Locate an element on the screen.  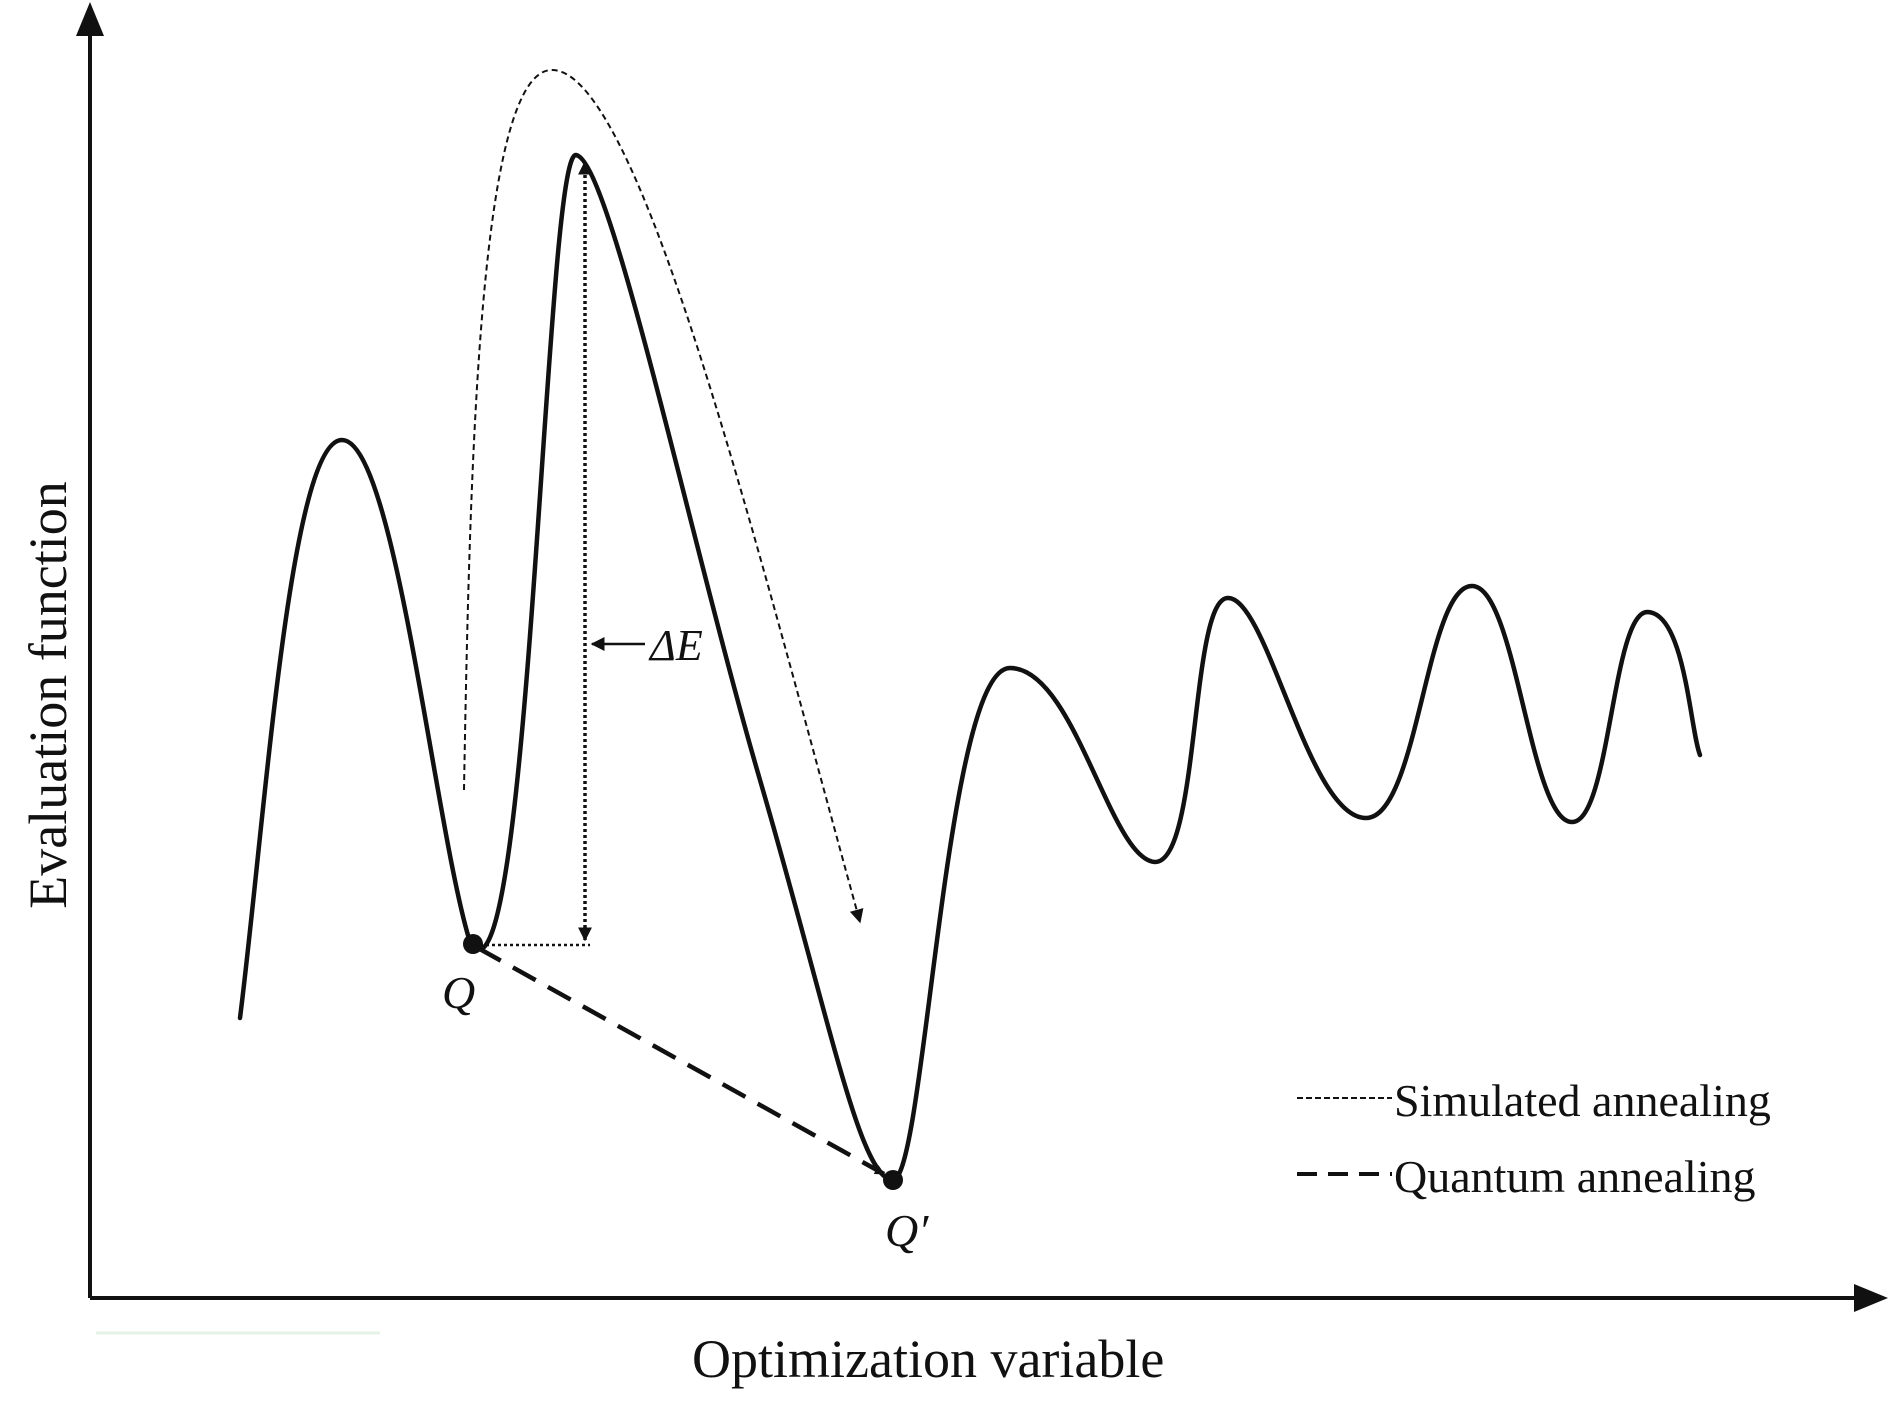
energy-barrier-label: ΔE is located at coordinates (675, 645).